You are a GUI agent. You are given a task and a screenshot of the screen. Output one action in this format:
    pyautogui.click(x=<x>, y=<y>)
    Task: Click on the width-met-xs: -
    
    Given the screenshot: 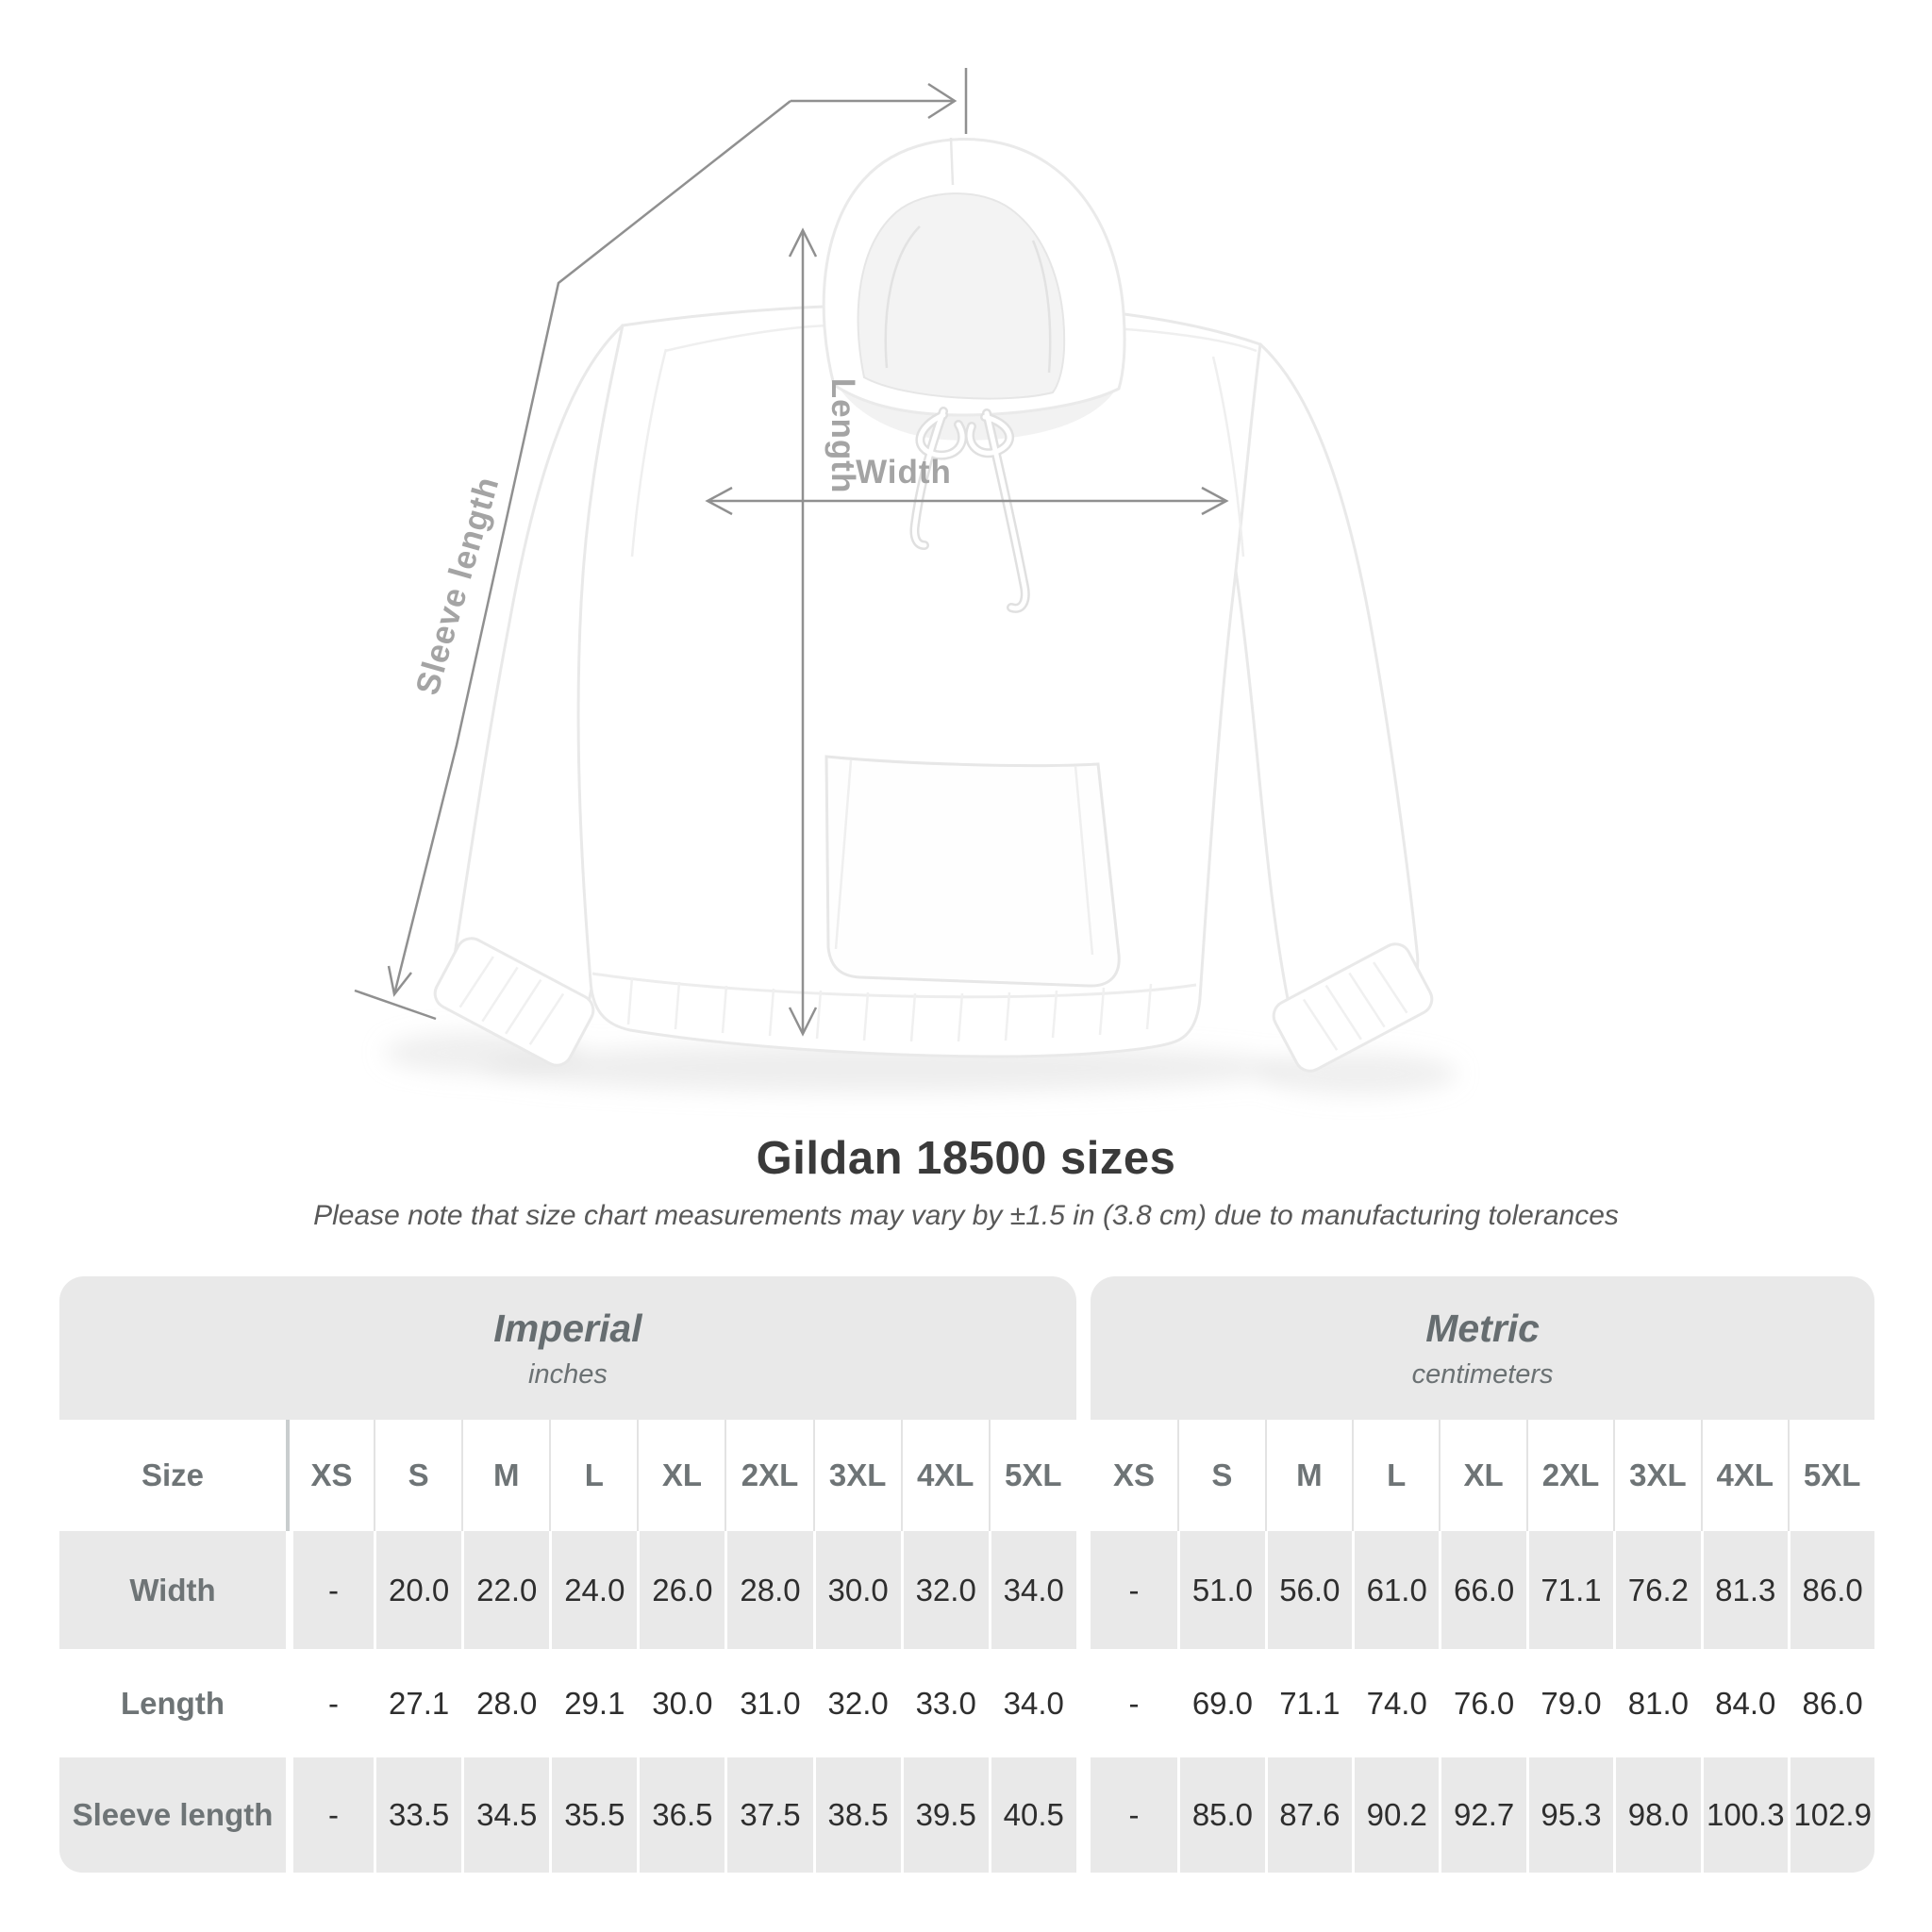 What is the action you would take?
    pyautogui.click(x=1134, y=1590)
    